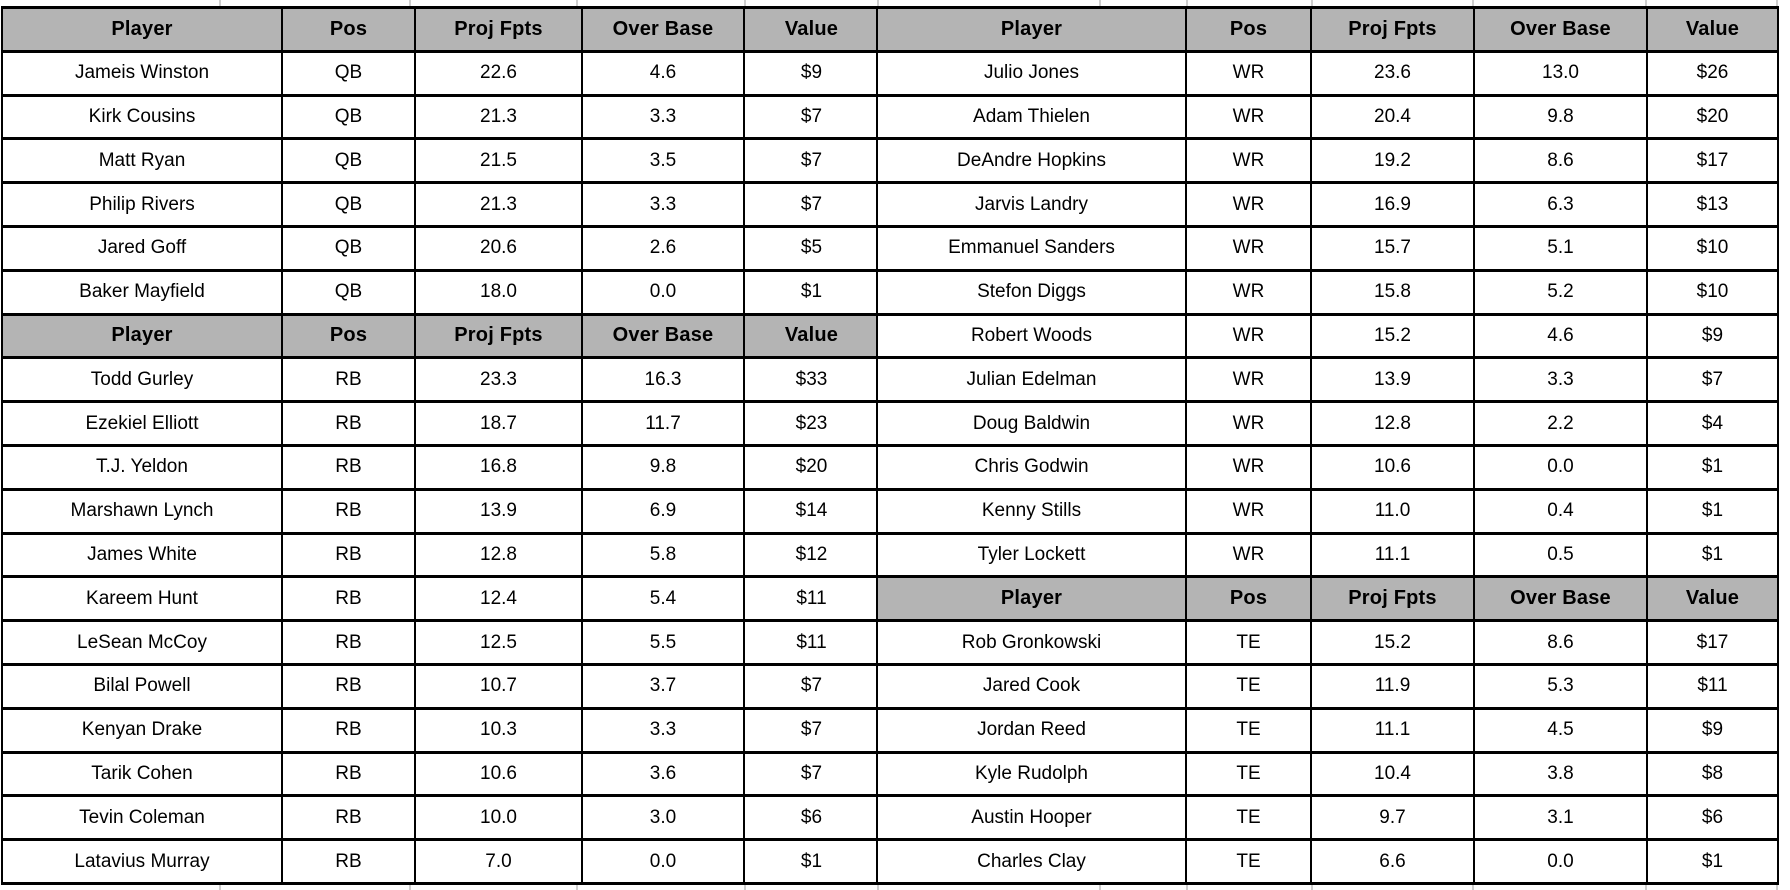  Describe the element at coordinates (498, 774) in the screenshot. I see `proj-fpts-cell: 10.6` at that location.